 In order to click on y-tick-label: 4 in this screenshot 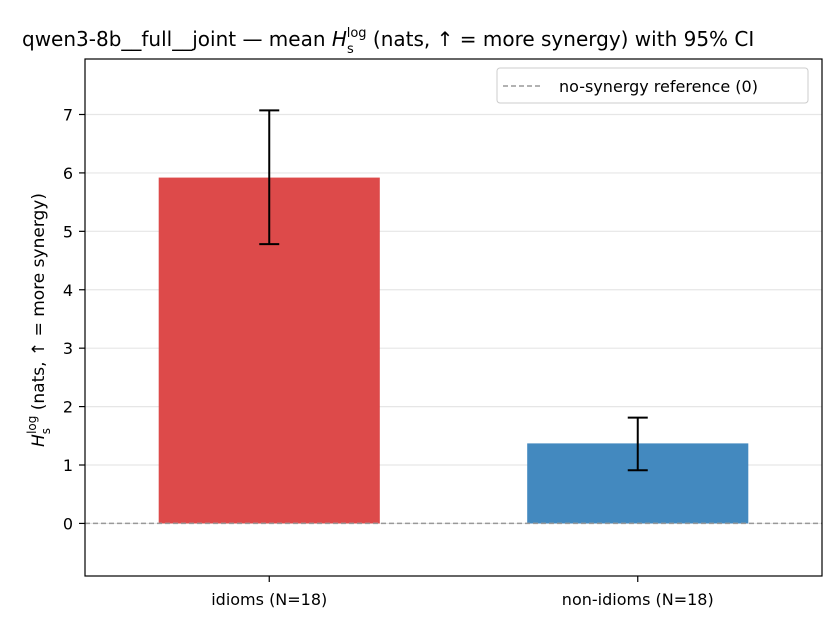, I will do `click(68, 290)`.